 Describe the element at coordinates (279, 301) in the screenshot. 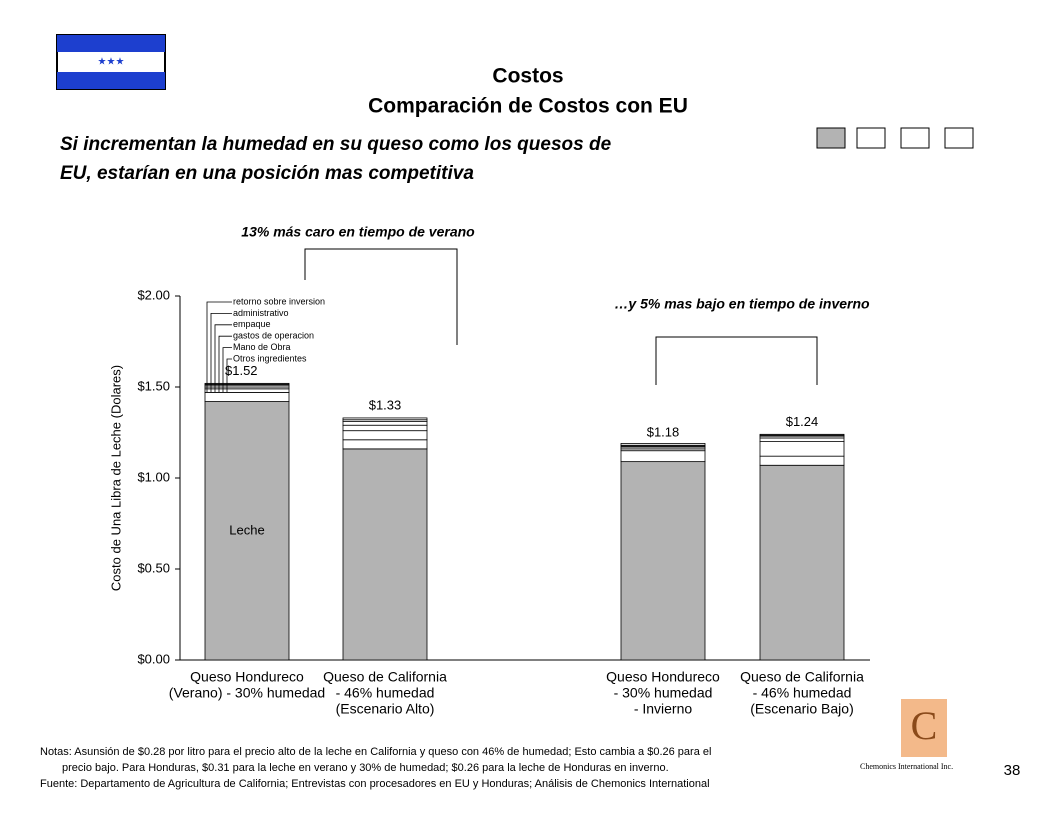

I see `legend-label: retorno sobre inversion` at that location.